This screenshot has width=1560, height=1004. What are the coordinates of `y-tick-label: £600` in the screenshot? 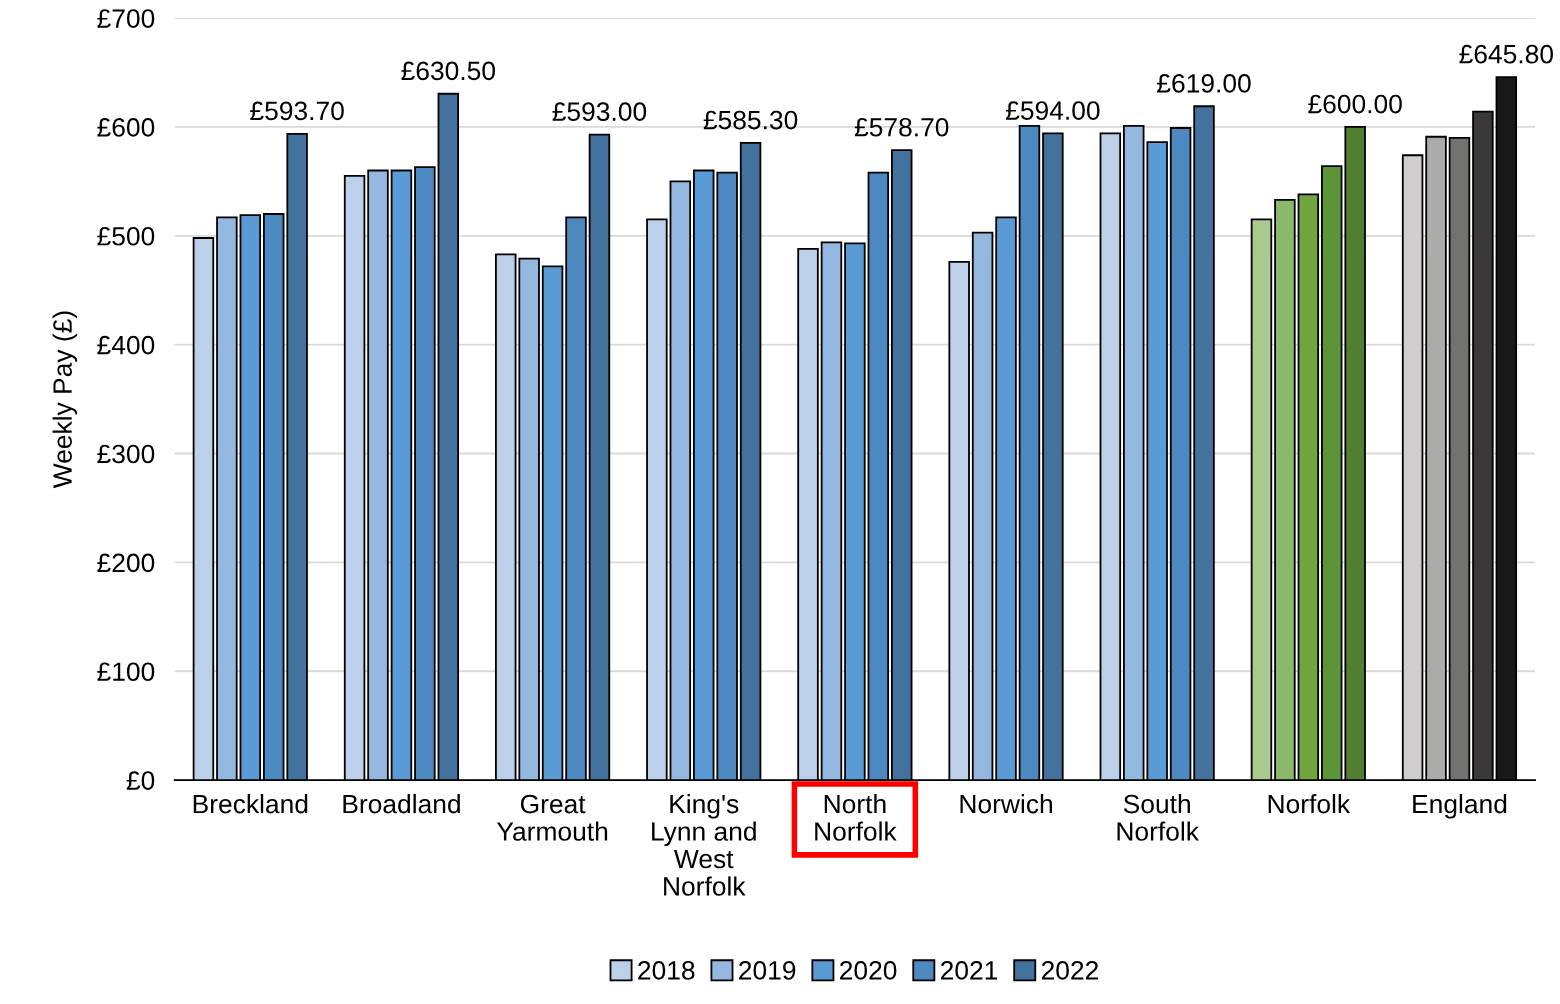 It's located at (126, 127).